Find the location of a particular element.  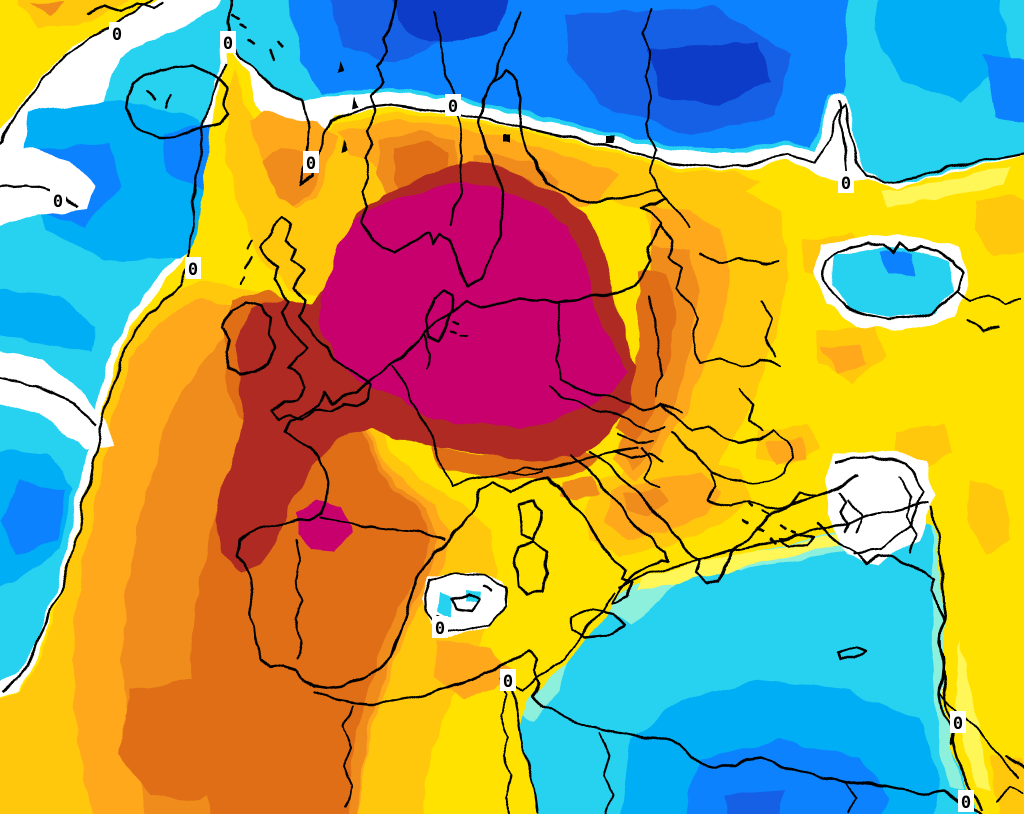

borders-west-europe is located at coordinates (466, 497).